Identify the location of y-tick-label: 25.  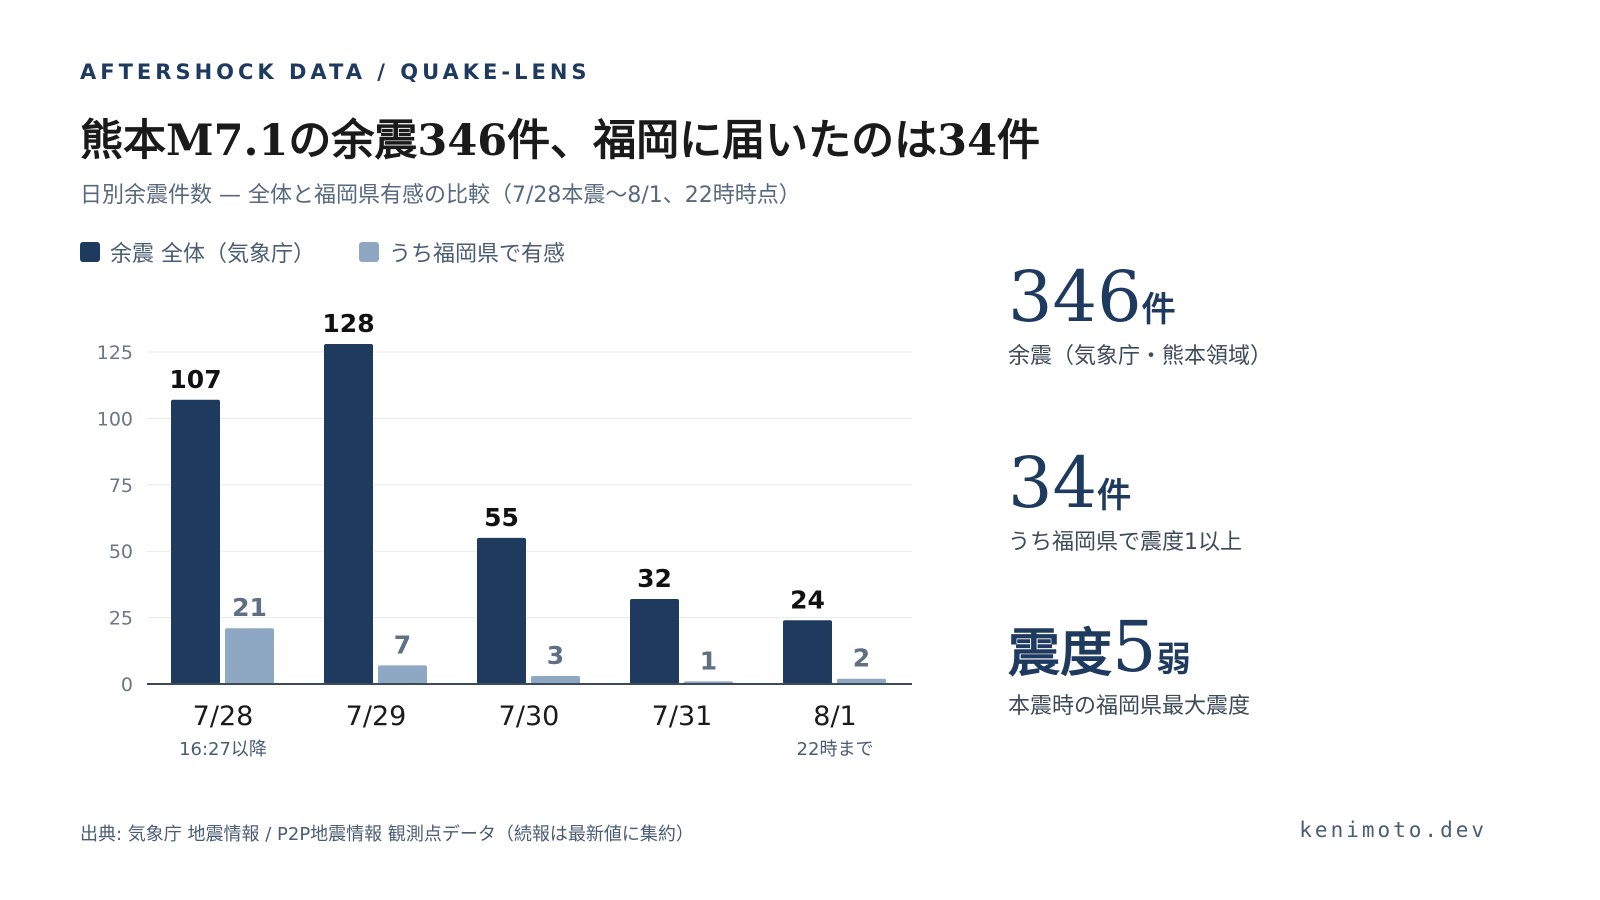
(121, 619).